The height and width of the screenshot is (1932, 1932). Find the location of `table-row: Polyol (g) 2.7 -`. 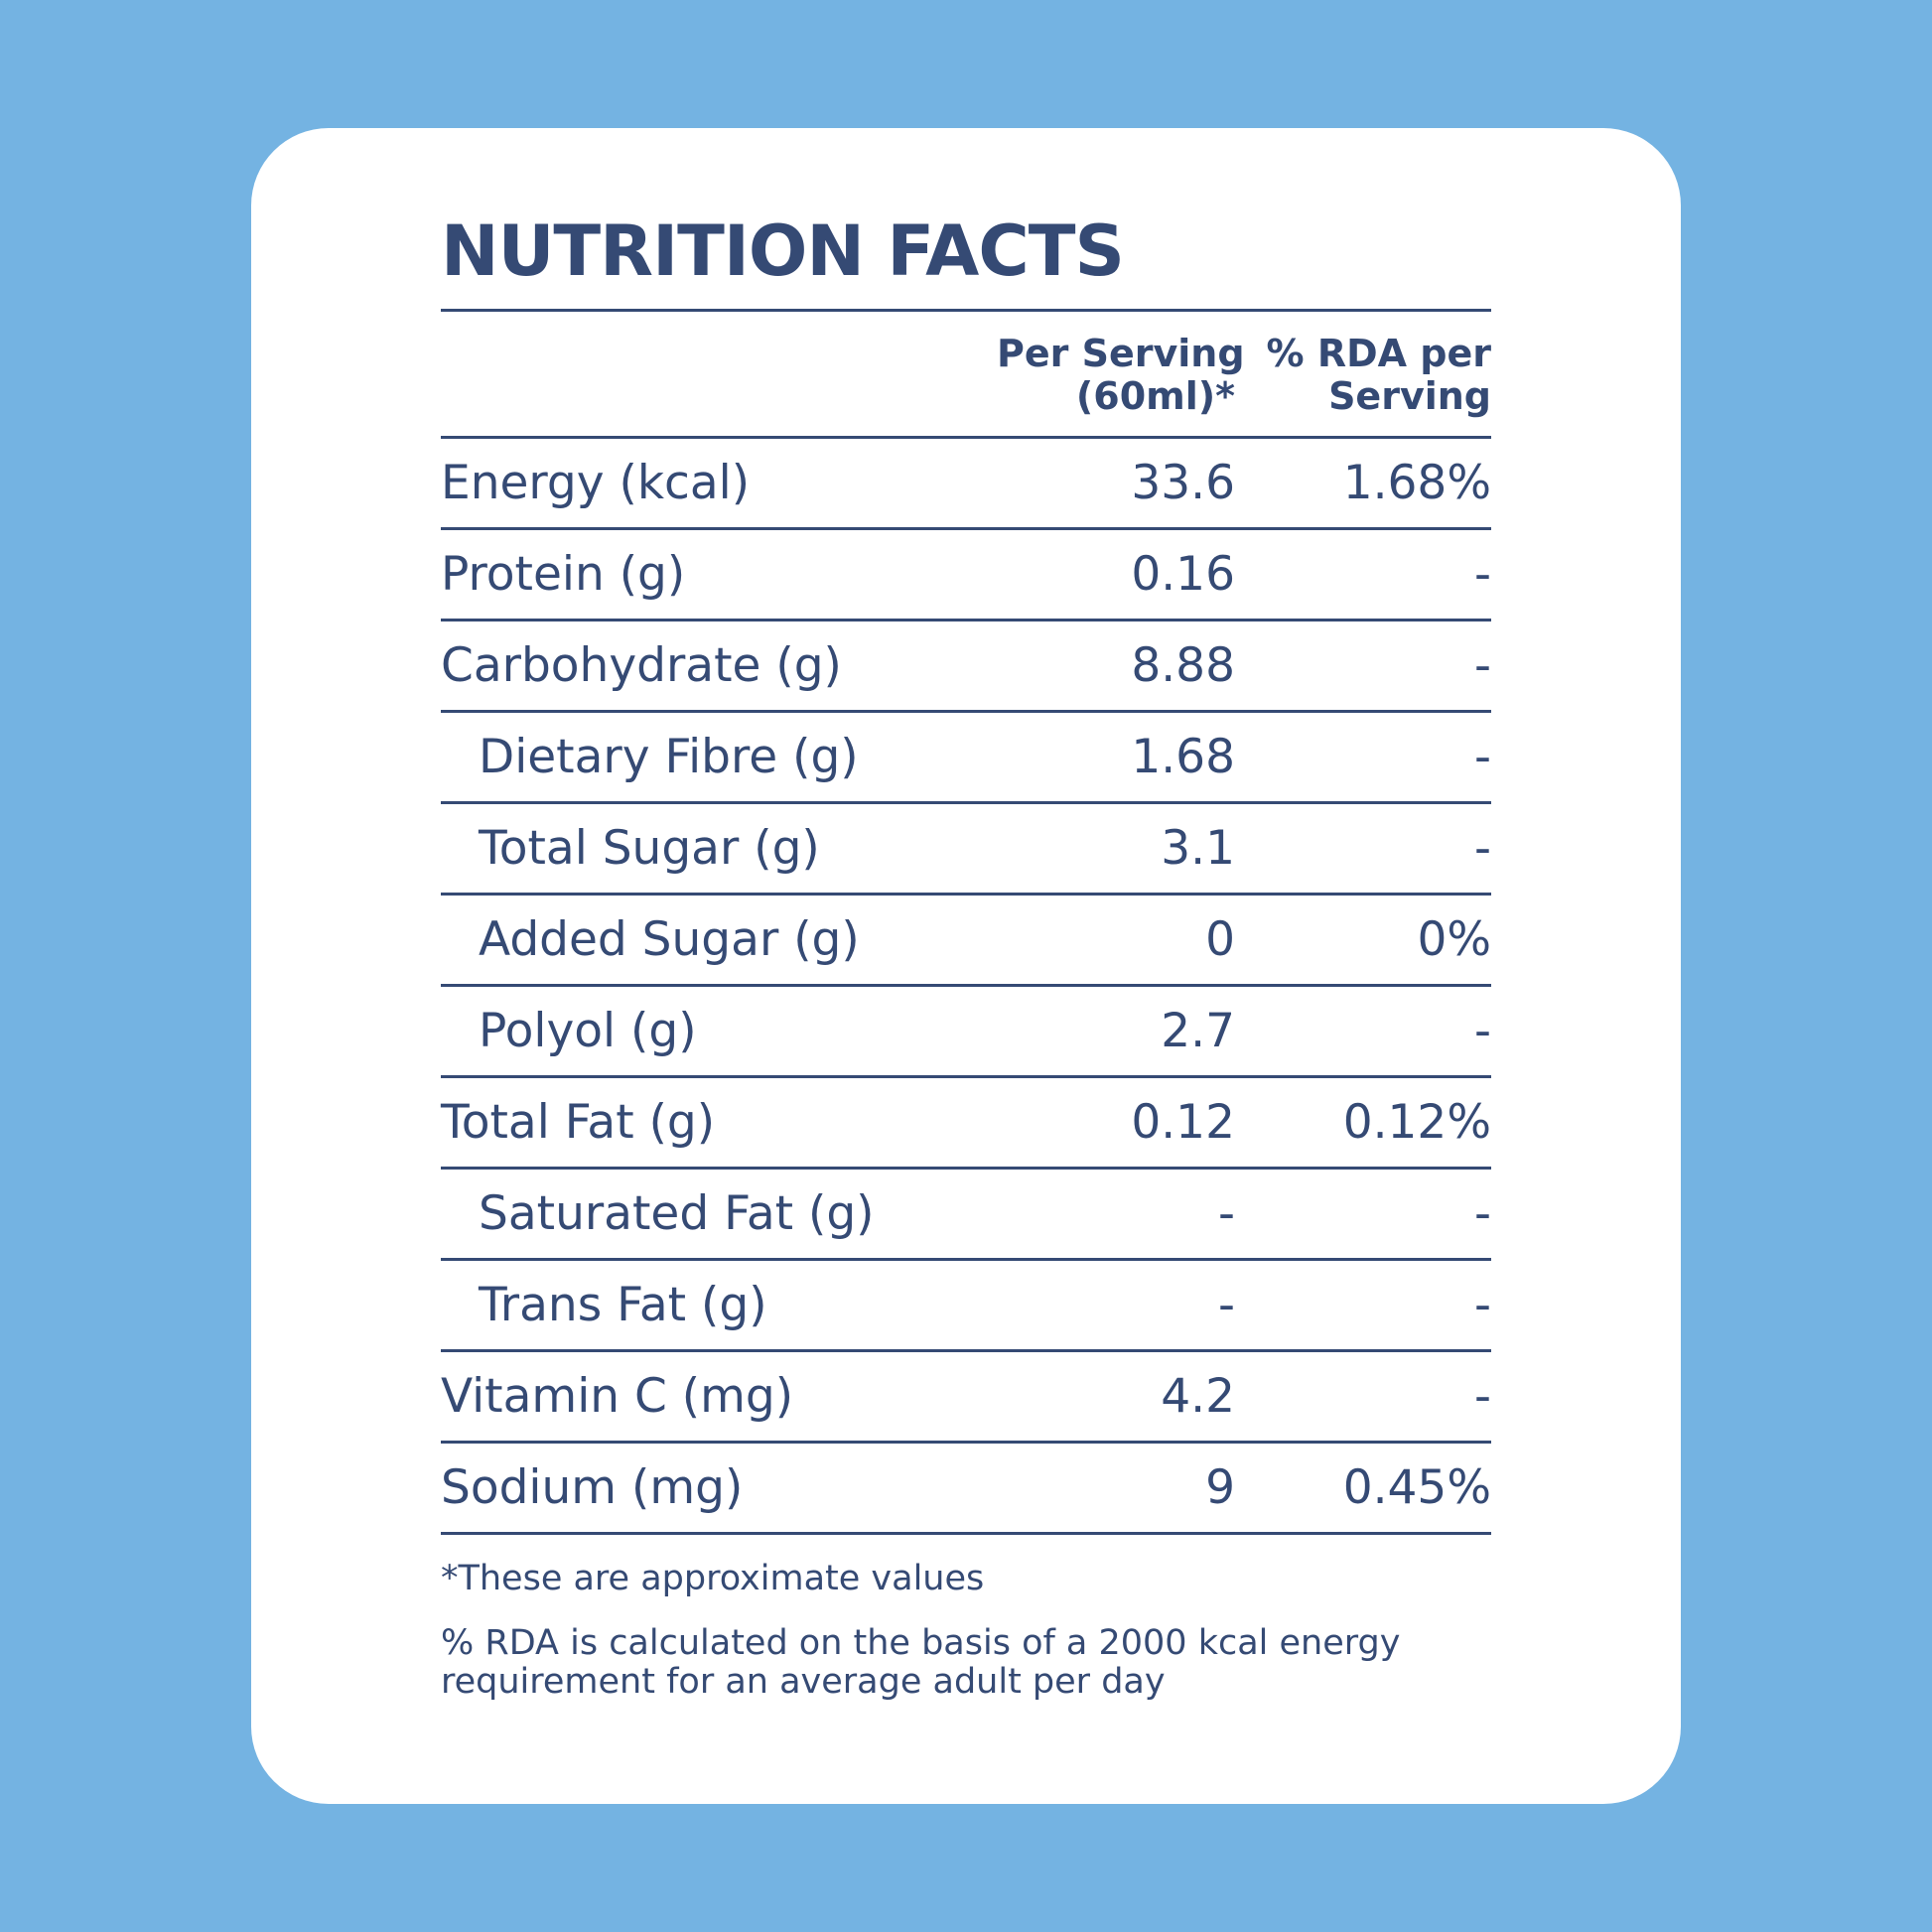

table-row: Polyol (g) 2.7 - is located at coordinates (966, 1032).